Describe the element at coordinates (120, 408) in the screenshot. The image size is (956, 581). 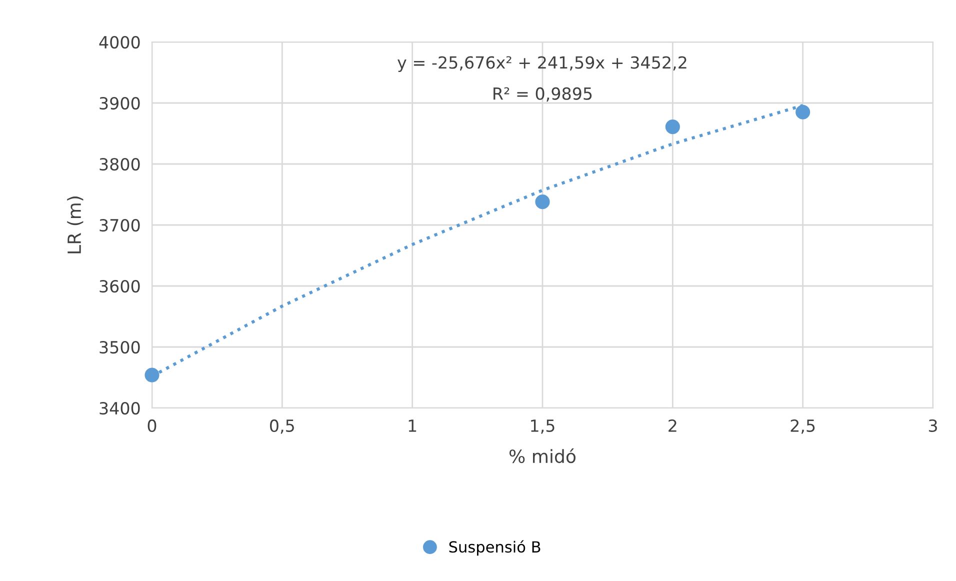
I see `y-tick-label: 3400` at that location.